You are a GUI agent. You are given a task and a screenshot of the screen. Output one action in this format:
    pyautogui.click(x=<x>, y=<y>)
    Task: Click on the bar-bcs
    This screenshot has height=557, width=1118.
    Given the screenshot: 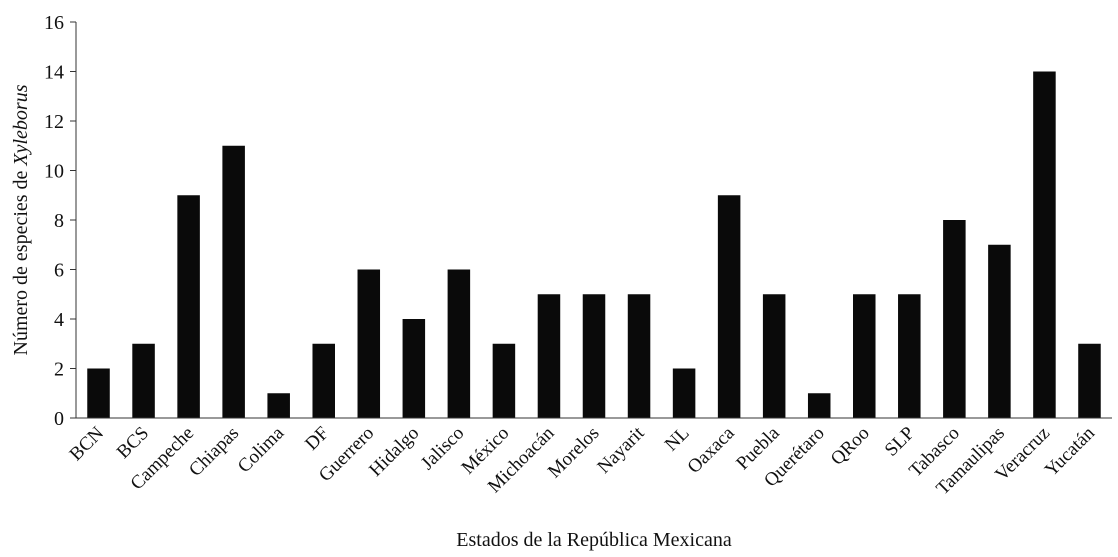 What is the action you would take?
    pyautogui.click(x=143, y=380)
    